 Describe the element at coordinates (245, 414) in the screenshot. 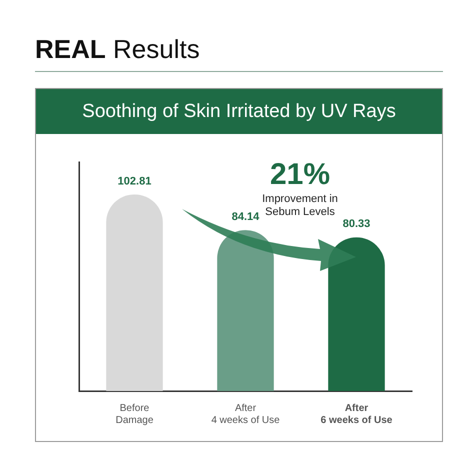

I see `x-tick-label: After 4 weeks of Use` at that location.